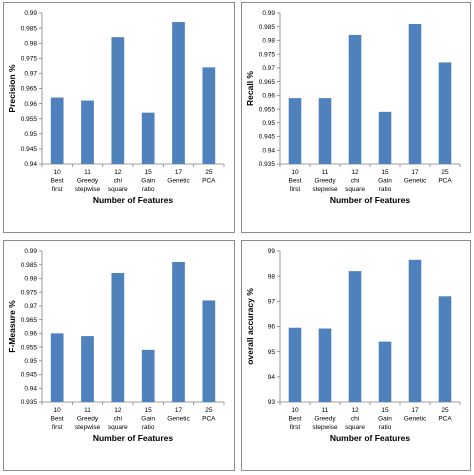 The width and height of the screenshot is (474, 475). What do you see at coordinates (250, 326) in the screenshot?
I see `y-axis-title: overall accuracy %` at bounding box center [250, 326].